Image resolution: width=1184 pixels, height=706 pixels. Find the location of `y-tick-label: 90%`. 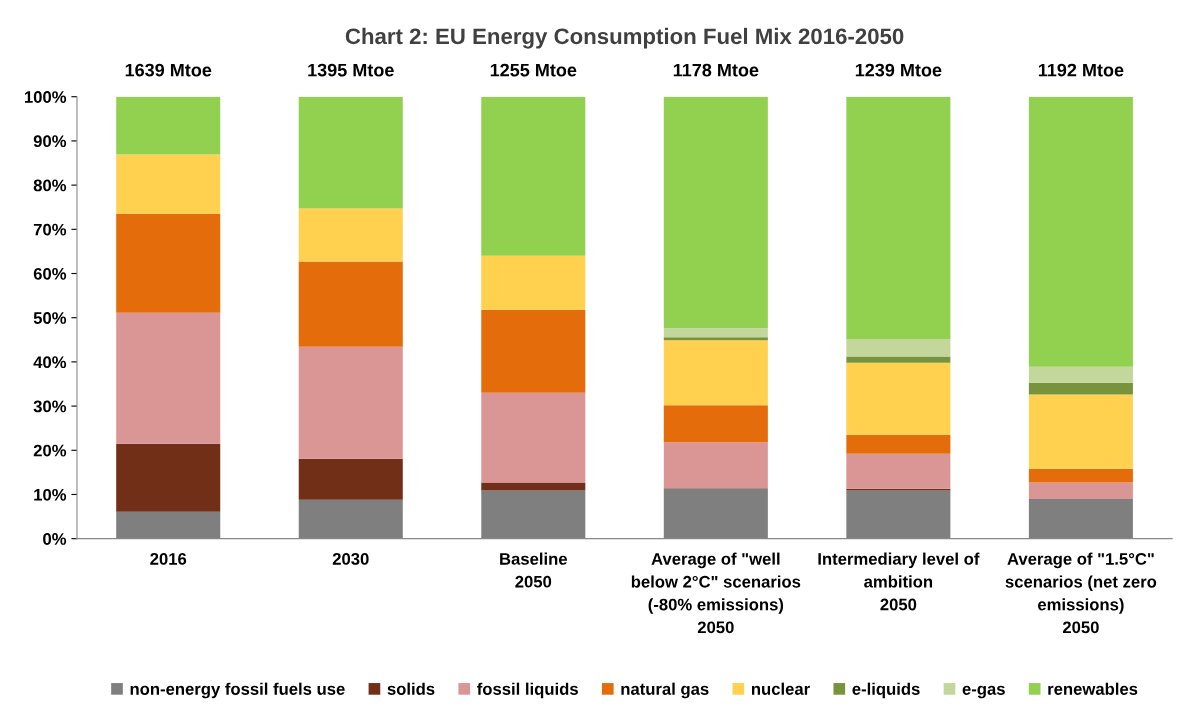

y-tick-label: 90% is located at coordinates (50, 141).